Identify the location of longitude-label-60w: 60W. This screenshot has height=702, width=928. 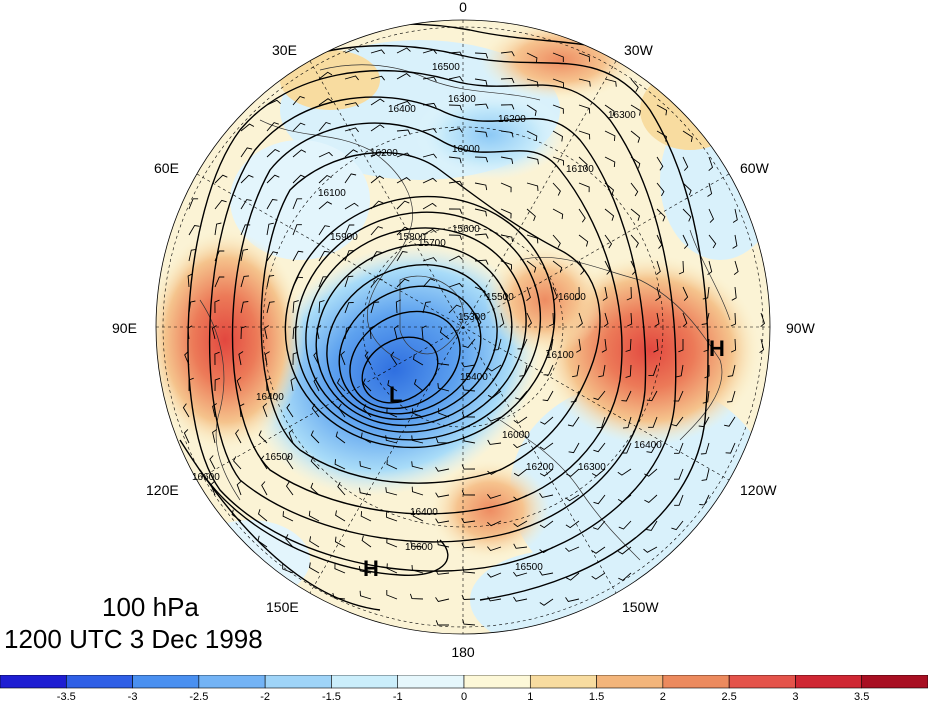
(755, 168).